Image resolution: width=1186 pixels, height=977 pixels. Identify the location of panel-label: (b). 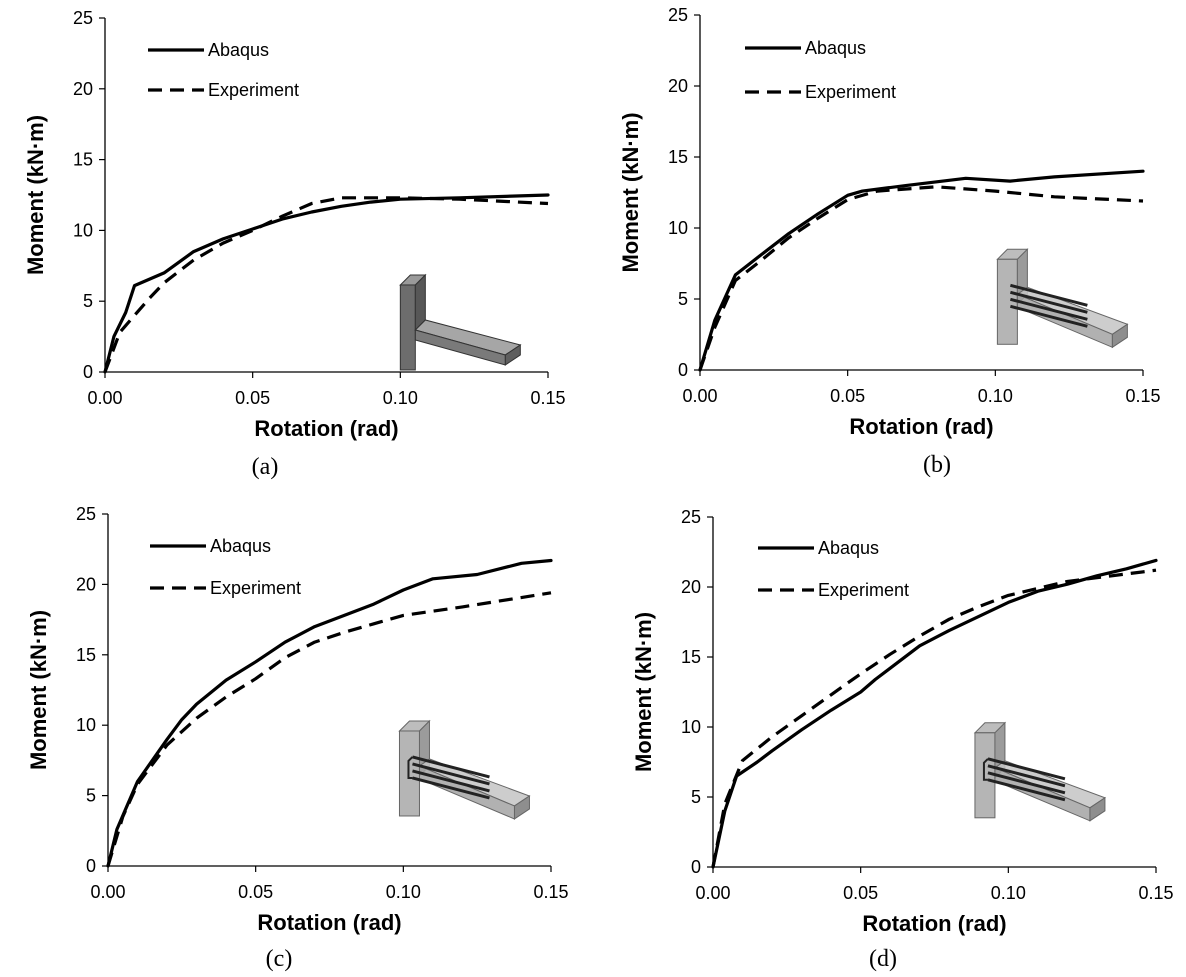
(937, 465).